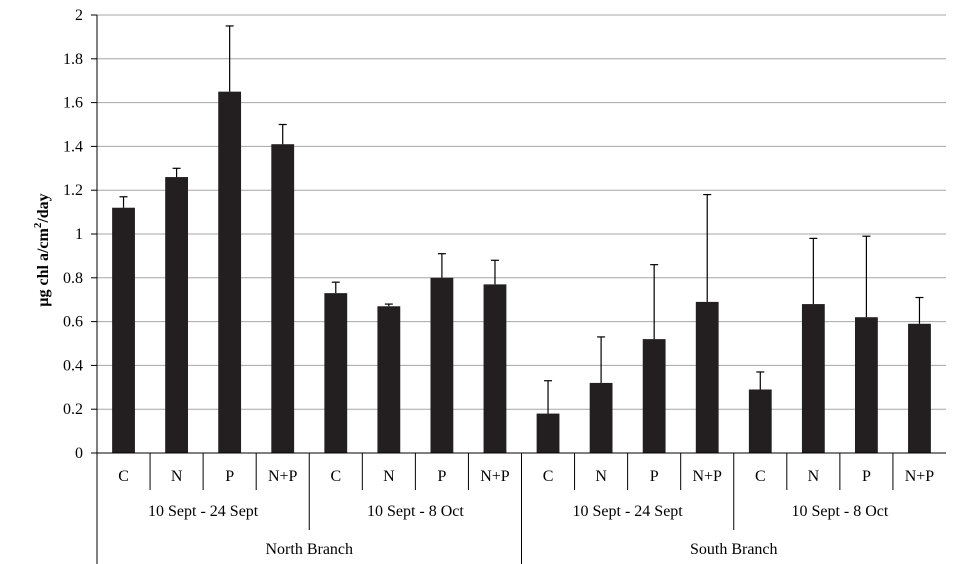 Image resolution: width=958 pixels, height=564 pixels. Describe the element at coordinates (79, 15) in the screenshot. I see `y-tick-label: 2` at that location.